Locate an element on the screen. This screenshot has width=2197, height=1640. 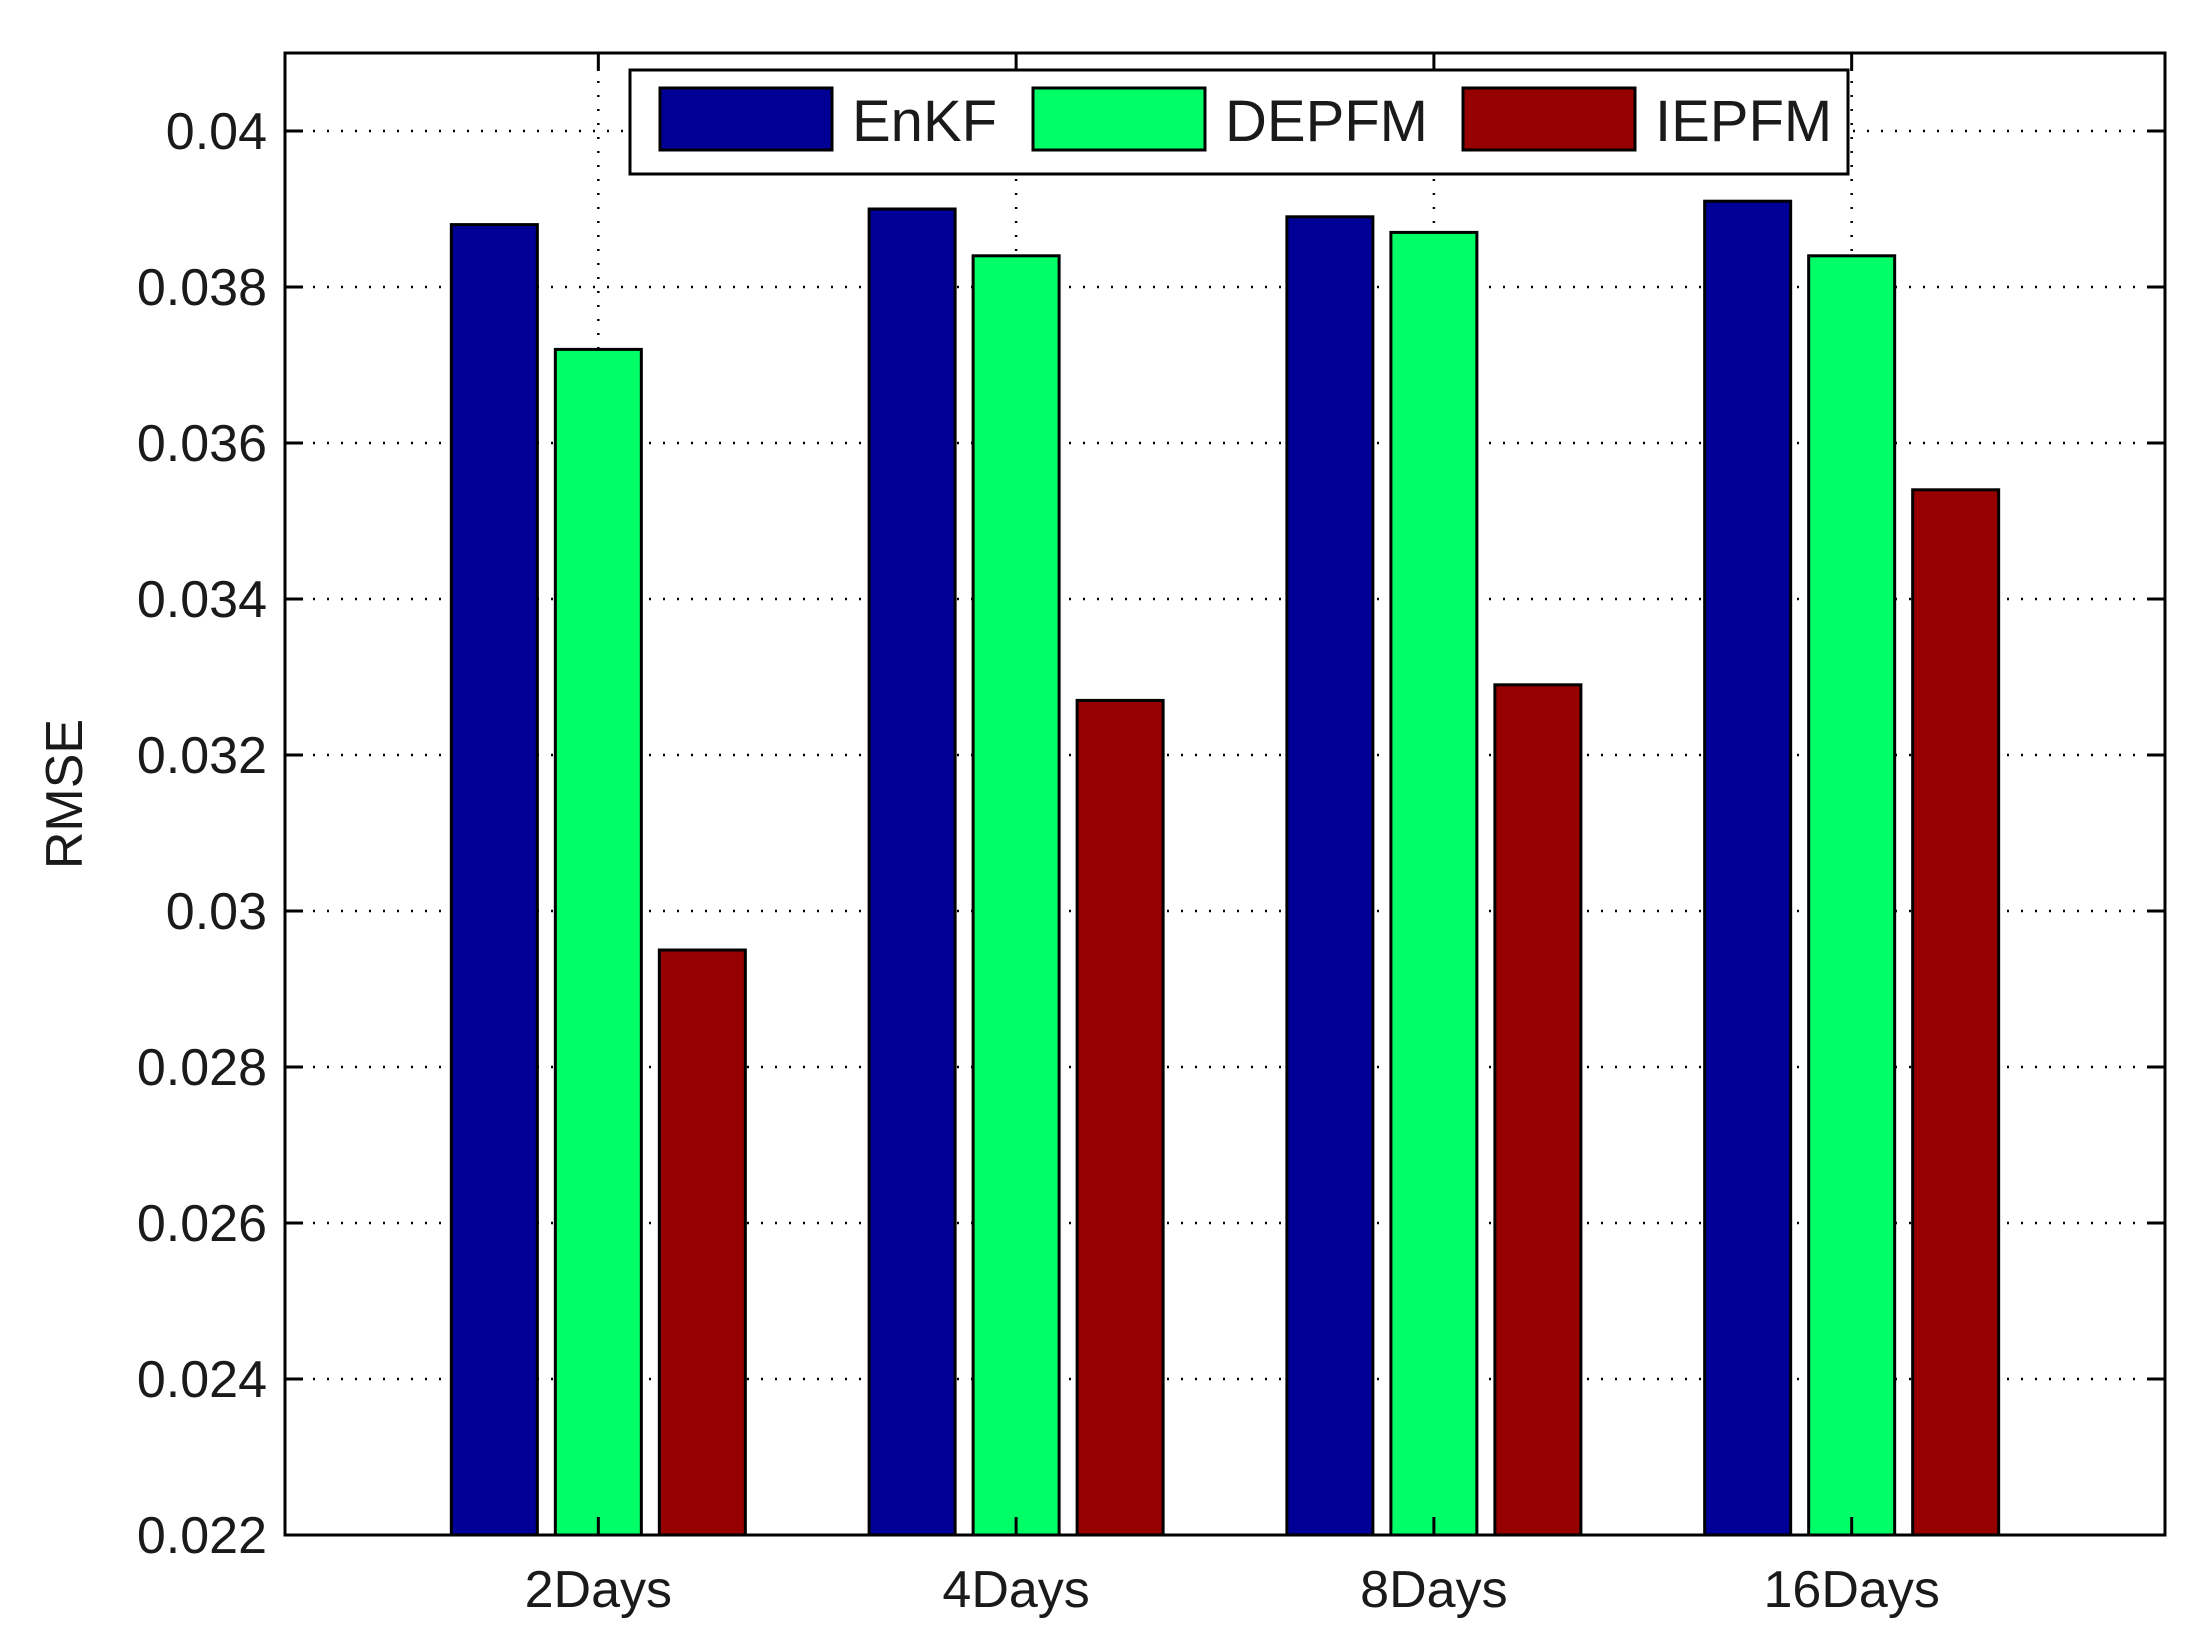
y-tick-label-4: 0.03 is located at coordinates (216, 912).